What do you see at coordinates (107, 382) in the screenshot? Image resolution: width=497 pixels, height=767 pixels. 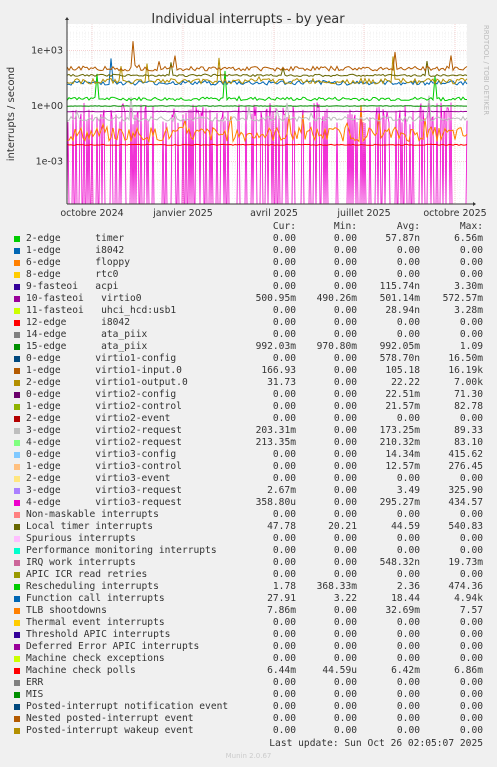 I see `legend-series-name: 2-edge virtio1-output.0` at bounding box center [107, 382].